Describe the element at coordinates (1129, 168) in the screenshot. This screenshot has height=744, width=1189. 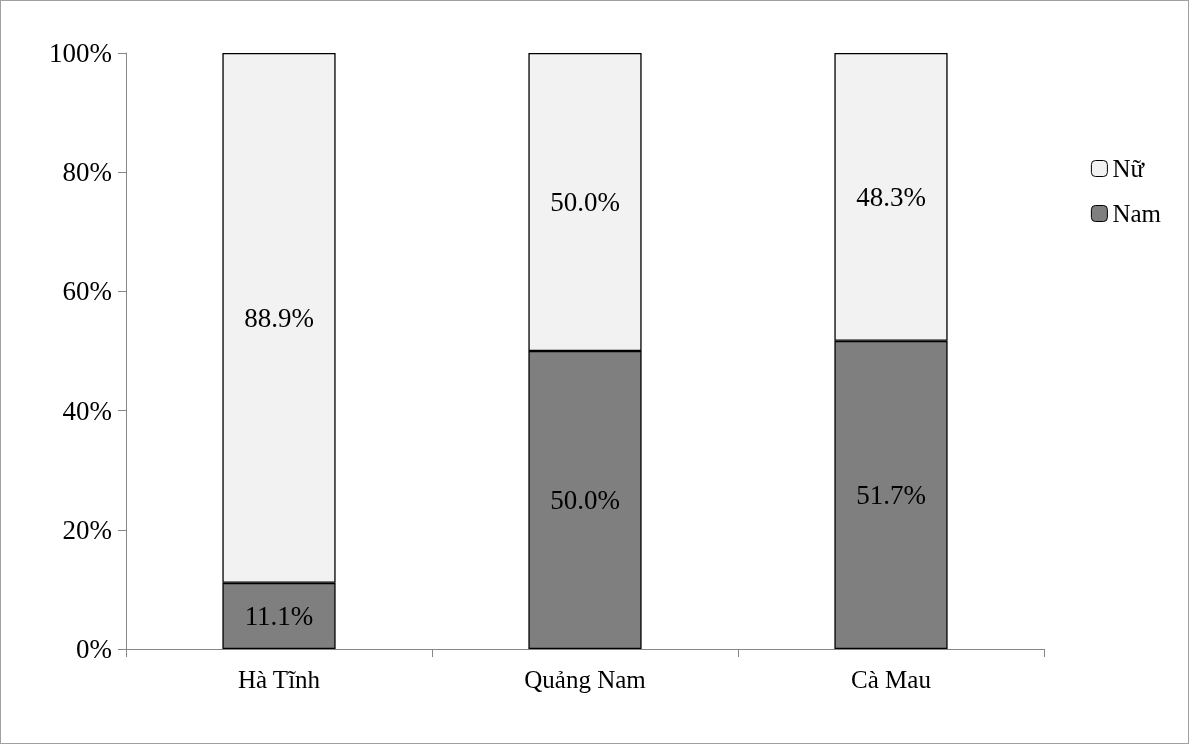
I see `legend-label: Nữ` at that location.